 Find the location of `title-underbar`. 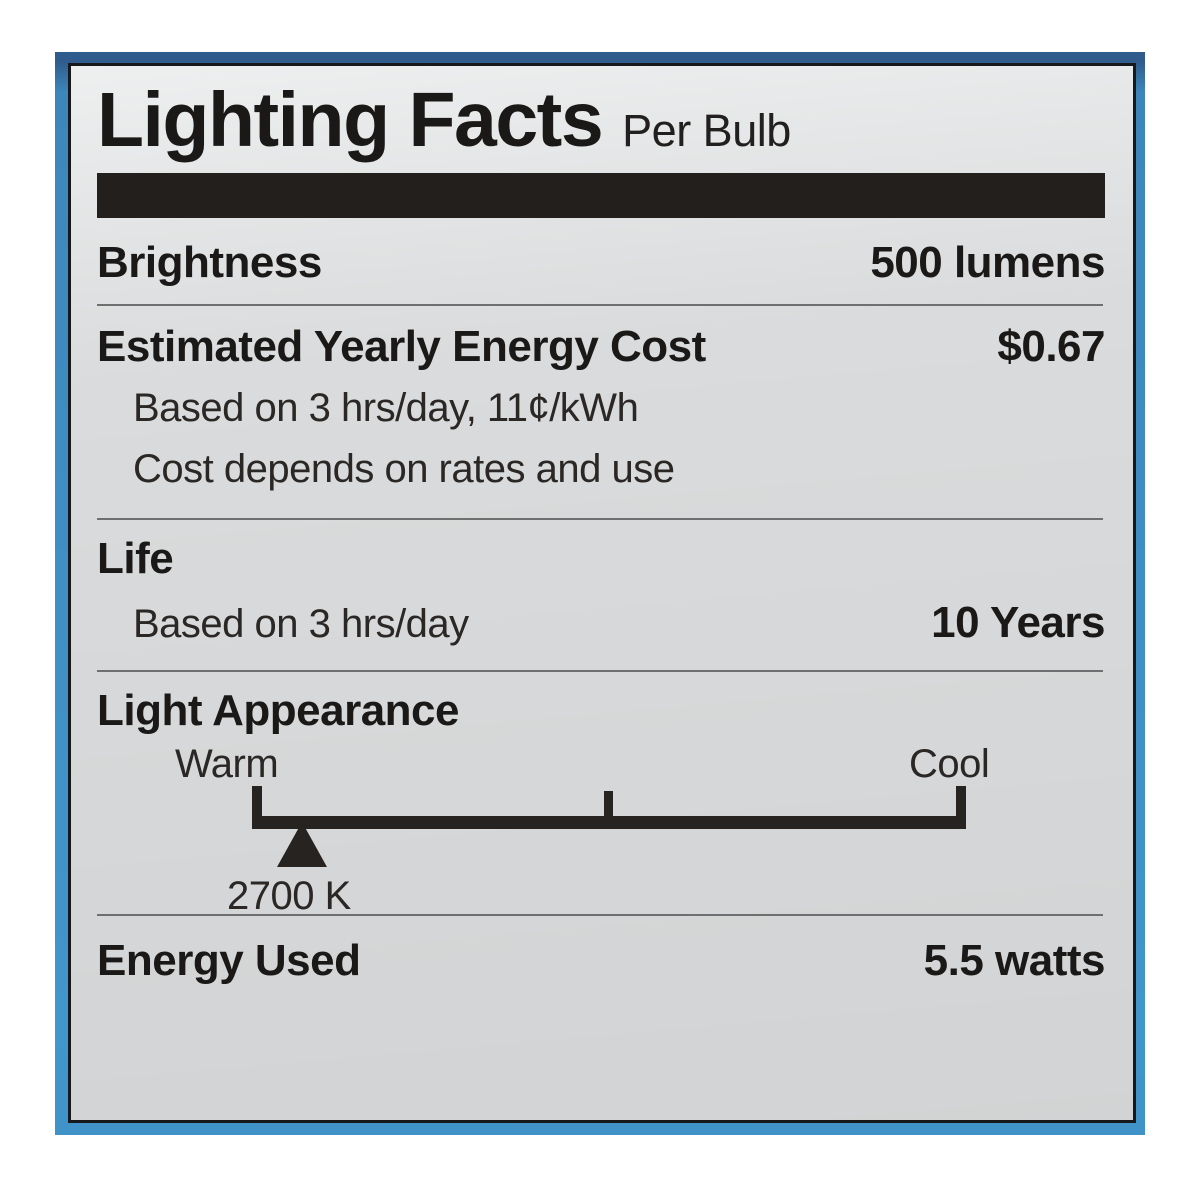

title-underbar is located at coordinates (601, 195).